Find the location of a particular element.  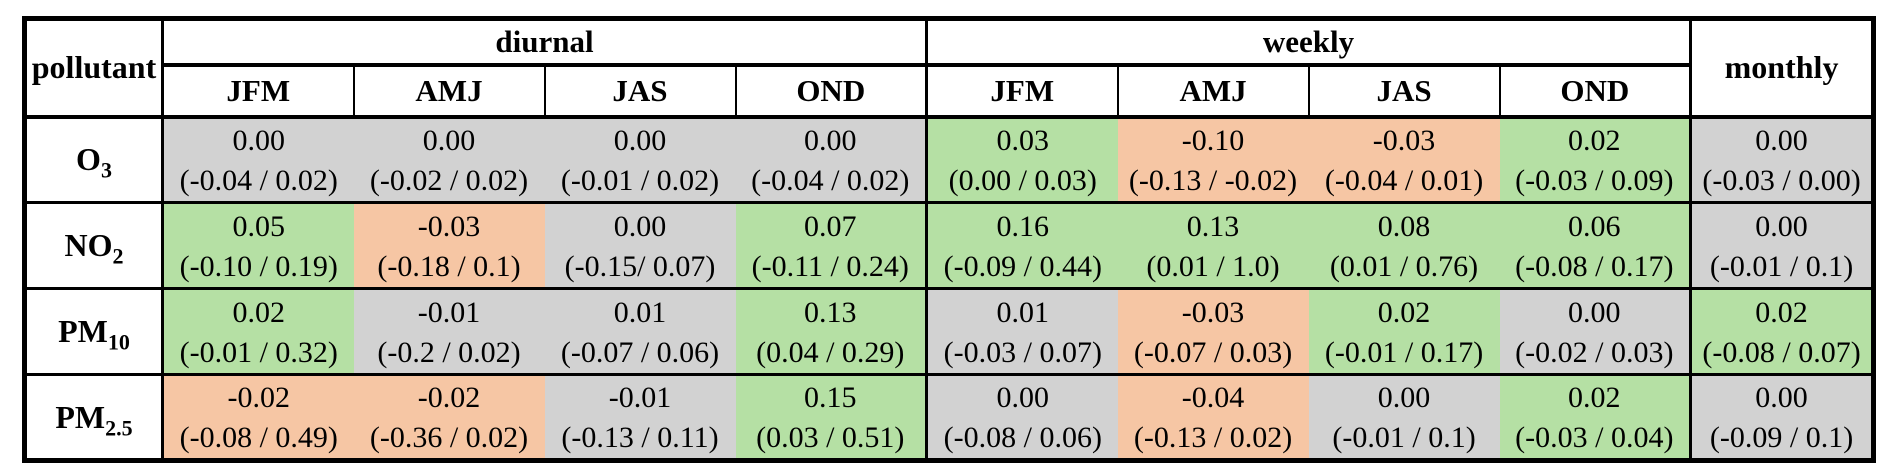

column-header-diurnal-jas: JAS is located at coordinates (639, 91).